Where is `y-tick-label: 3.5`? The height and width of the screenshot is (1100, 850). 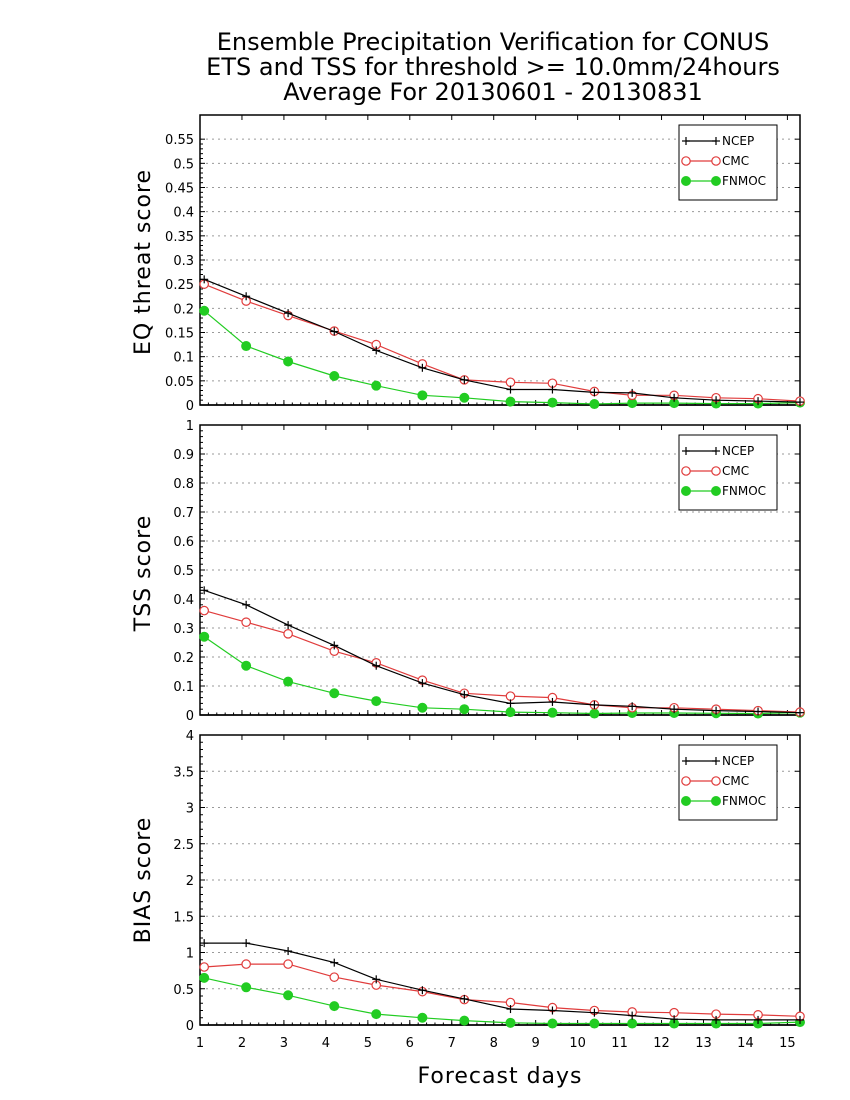
y-tick-label: 3.5 is located at coordinates (183, 772).